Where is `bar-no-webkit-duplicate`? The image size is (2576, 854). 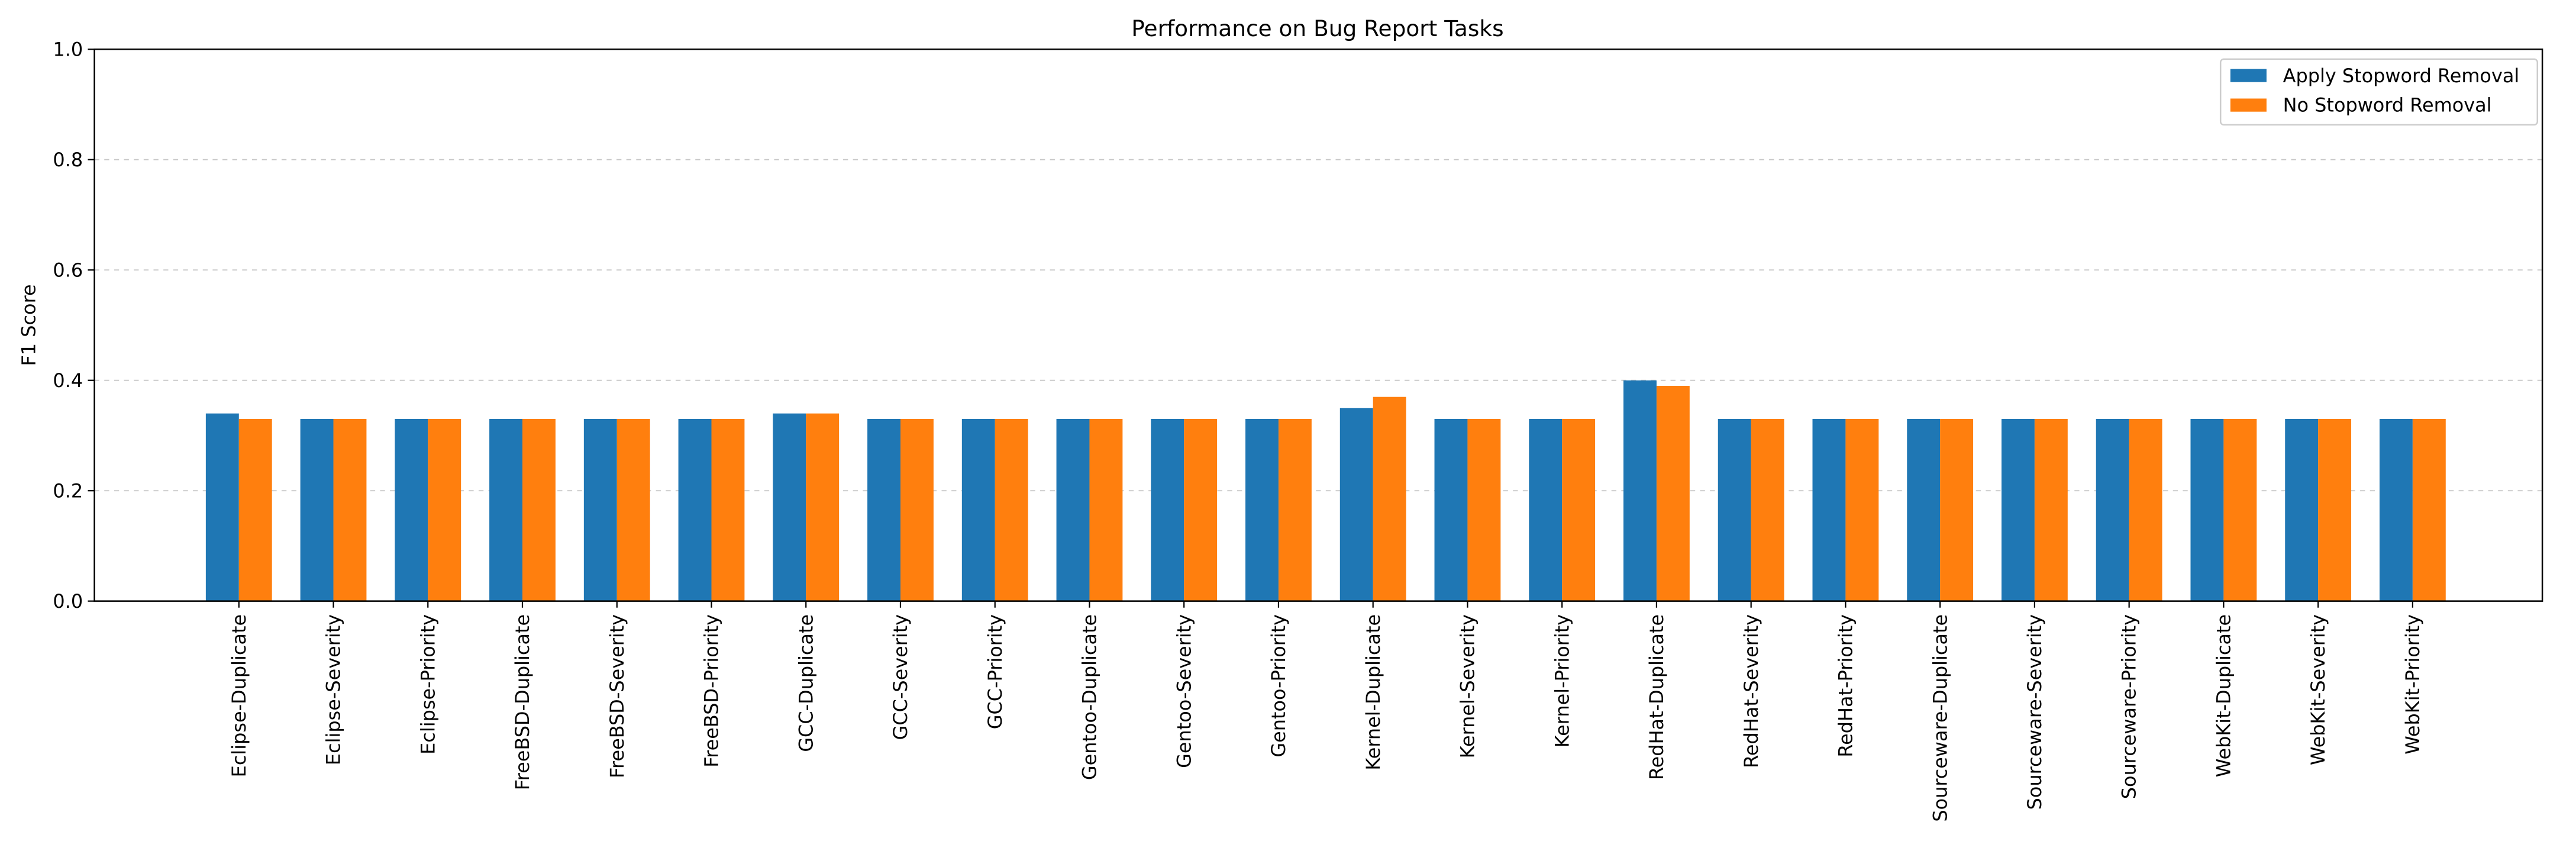 bar-no-webkit-duplicate is located at coordinates (2240, 509).